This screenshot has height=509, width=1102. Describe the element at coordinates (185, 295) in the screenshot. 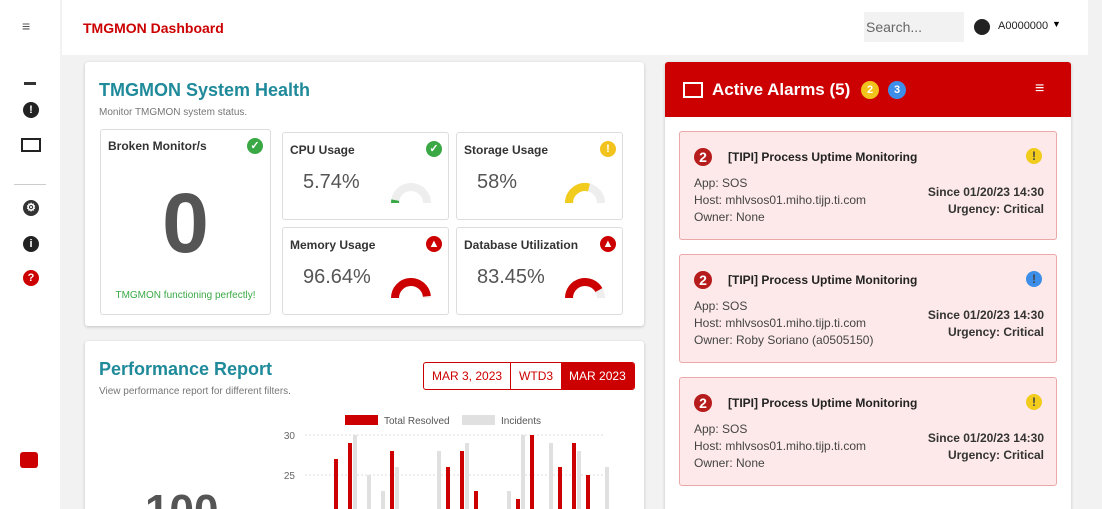

I see `broken-status: TMGMON functioning perfectly!` at that location.